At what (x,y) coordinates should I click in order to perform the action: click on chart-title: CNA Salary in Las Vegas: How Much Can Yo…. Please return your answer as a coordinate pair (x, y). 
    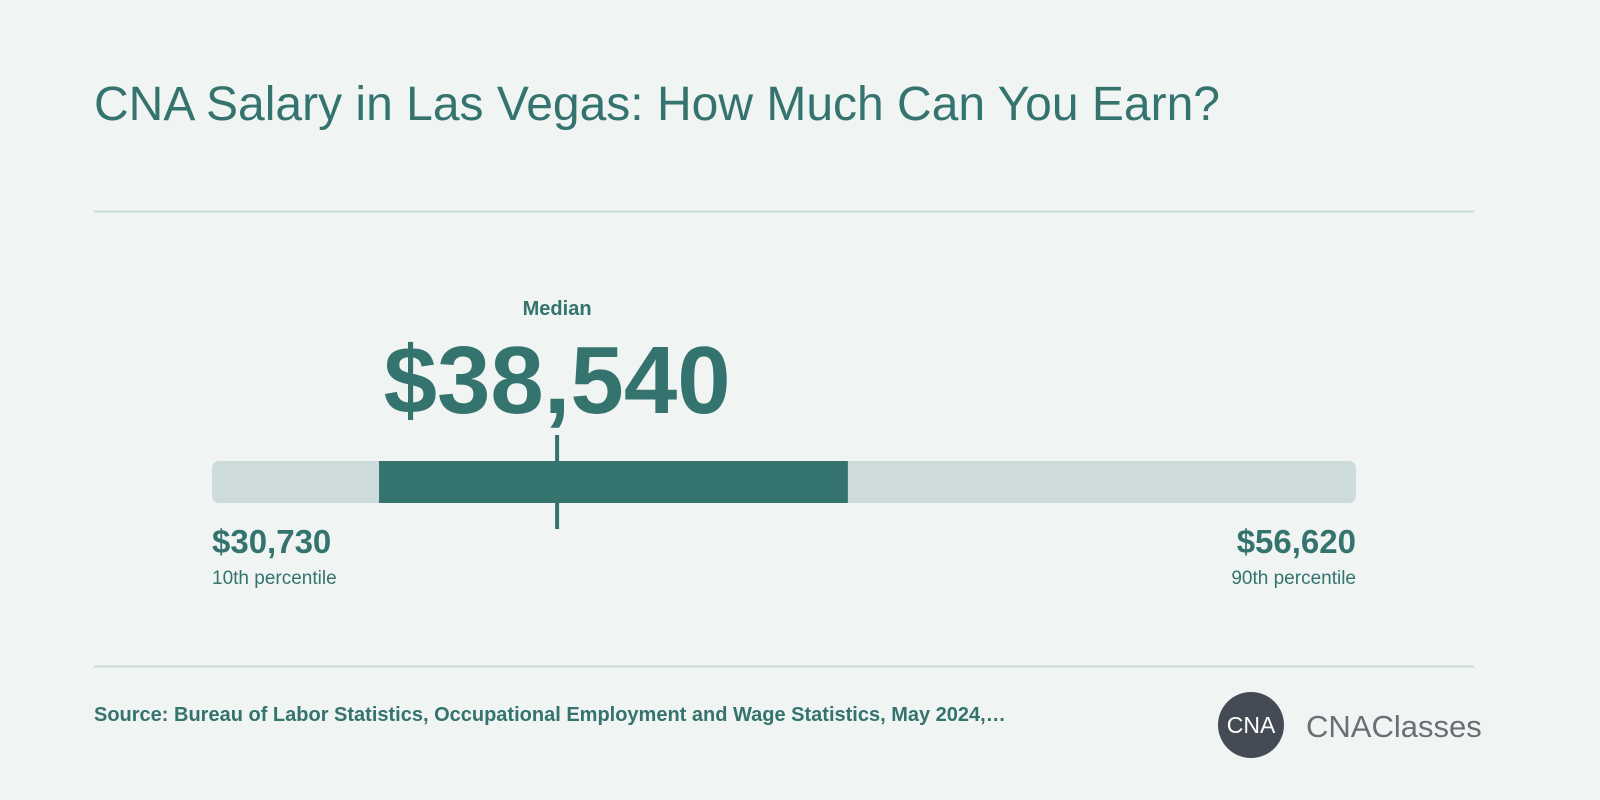
    Looking at the image, I should click on (657, 104).